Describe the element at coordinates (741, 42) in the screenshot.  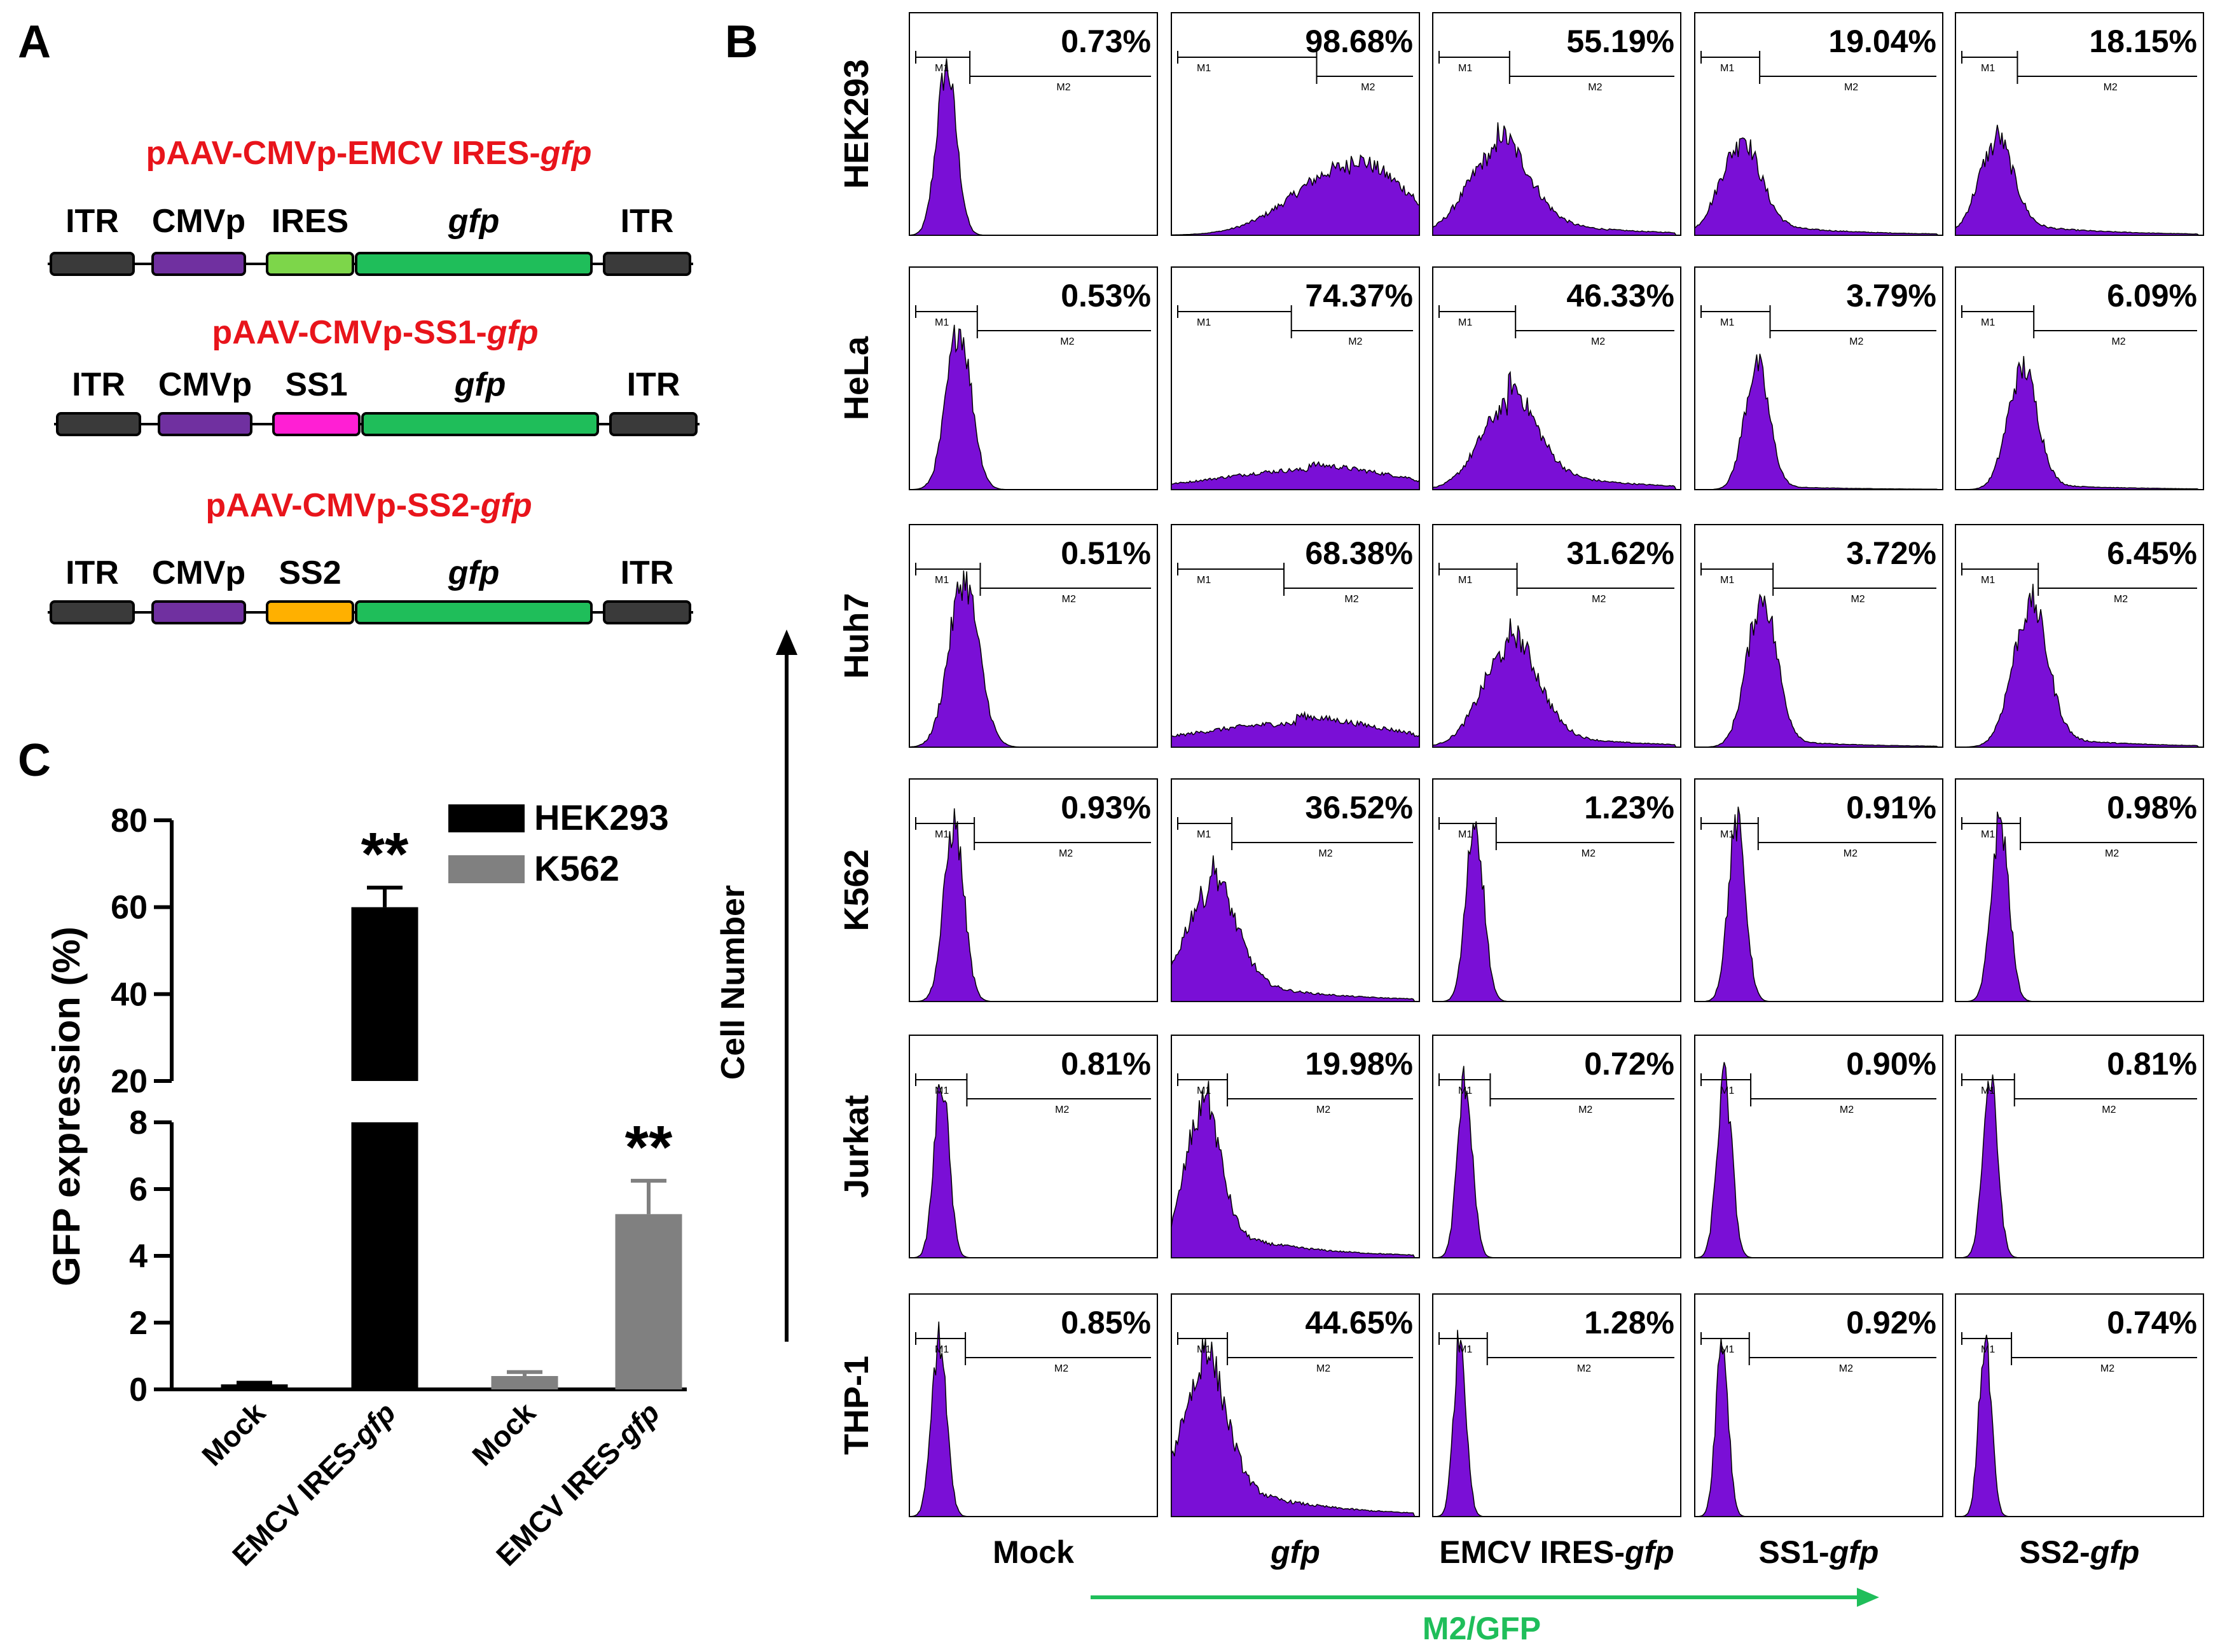
I see `panel-label-b: B` at that location.